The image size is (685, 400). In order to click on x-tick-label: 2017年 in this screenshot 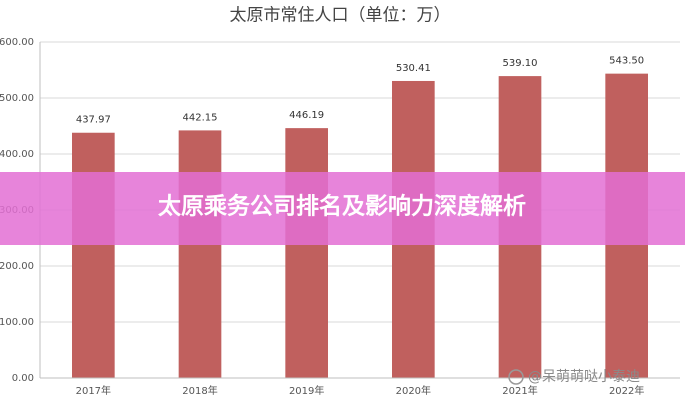, I will do `click(93, 390)`.